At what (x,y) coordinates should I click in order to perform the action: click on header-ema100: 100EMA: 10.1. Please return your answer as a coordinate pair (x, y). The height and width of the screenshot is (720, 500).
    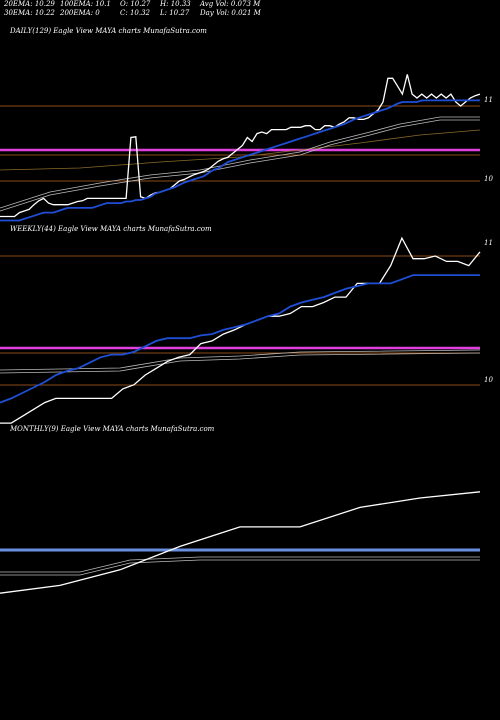
    Looking at the image, I should click on (85, 4).